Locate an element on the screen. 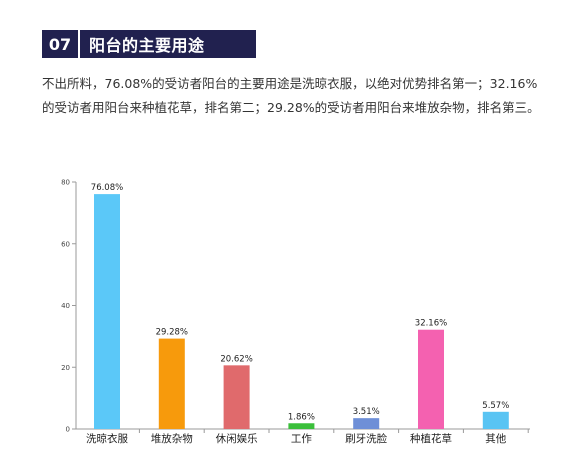  category-label: 刷牙洗脸 is located at coordinates (366, 438).